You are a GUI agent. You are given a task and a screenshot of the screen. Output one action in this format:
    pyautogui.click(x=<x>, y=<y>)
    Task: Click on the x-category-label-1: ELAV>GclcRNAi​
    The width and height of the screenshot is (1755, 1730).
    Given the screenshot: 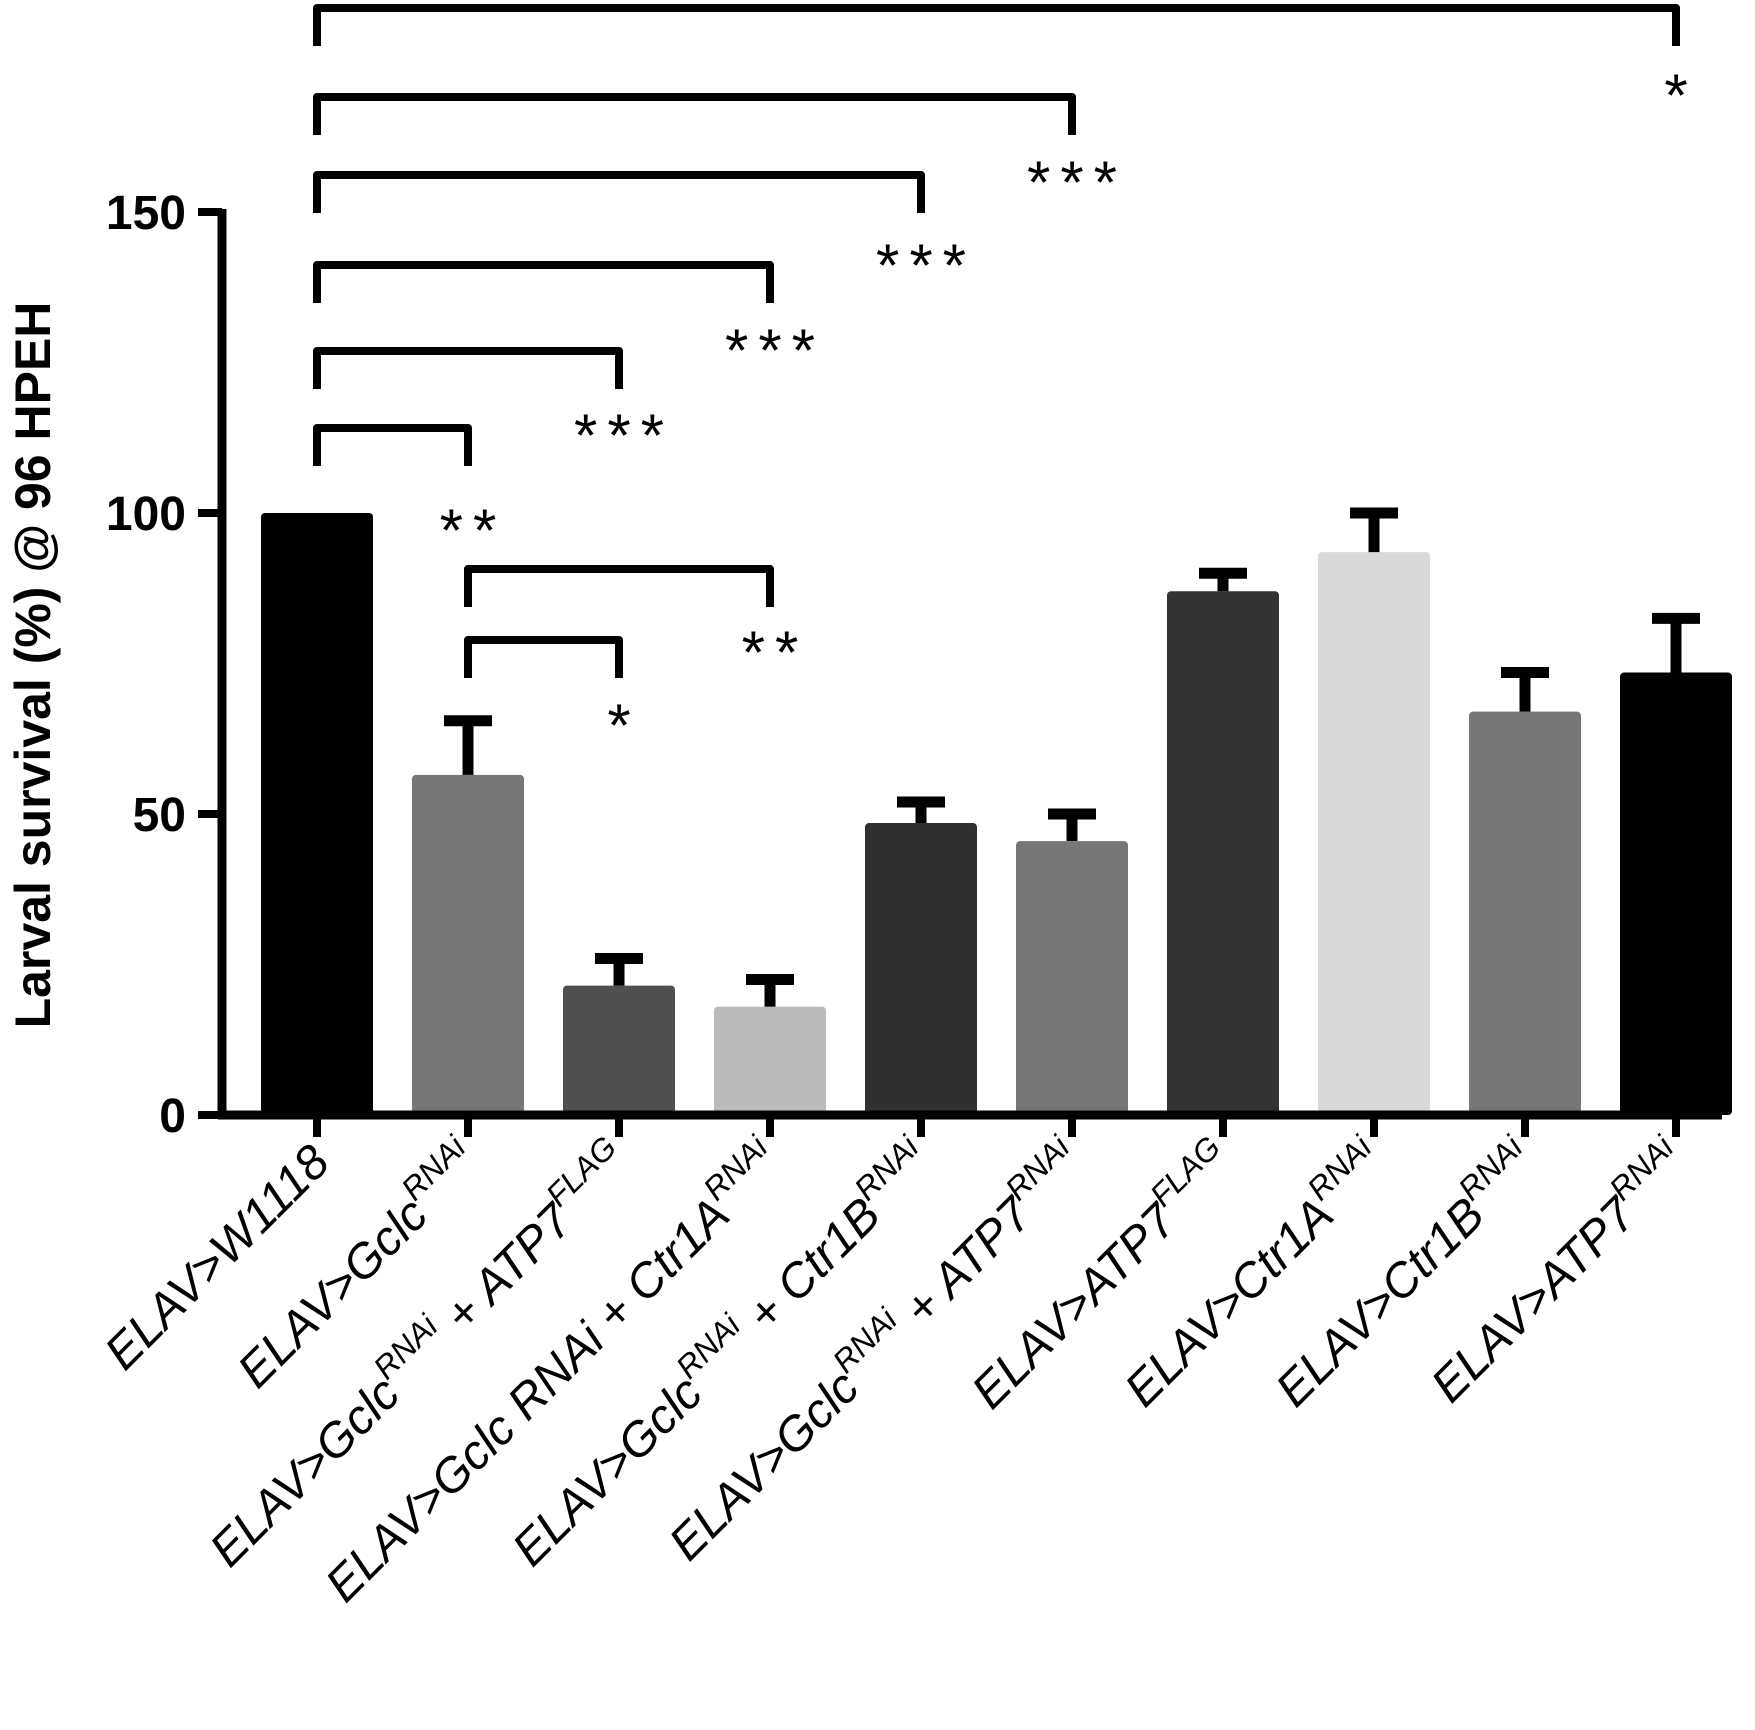 What is the action you would take?
    pyautogui.click(x=357, y=1263)
    